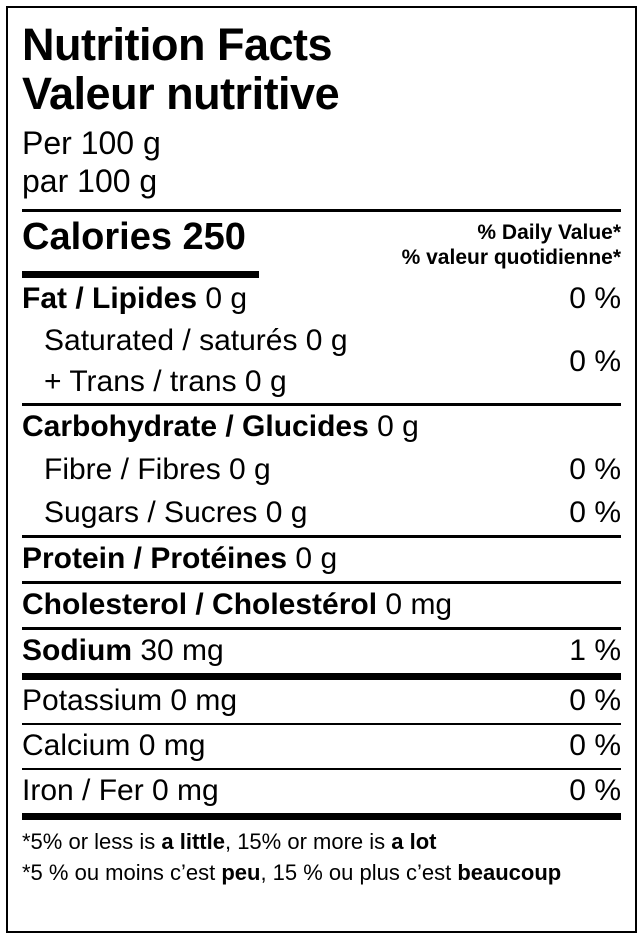 This screenshot has height=939, width=643. What do you see at coordinates (549, 232) in the screenshot?
I see `daily-value-header-english: % Daily Value*` at bounding box center [549, 232].